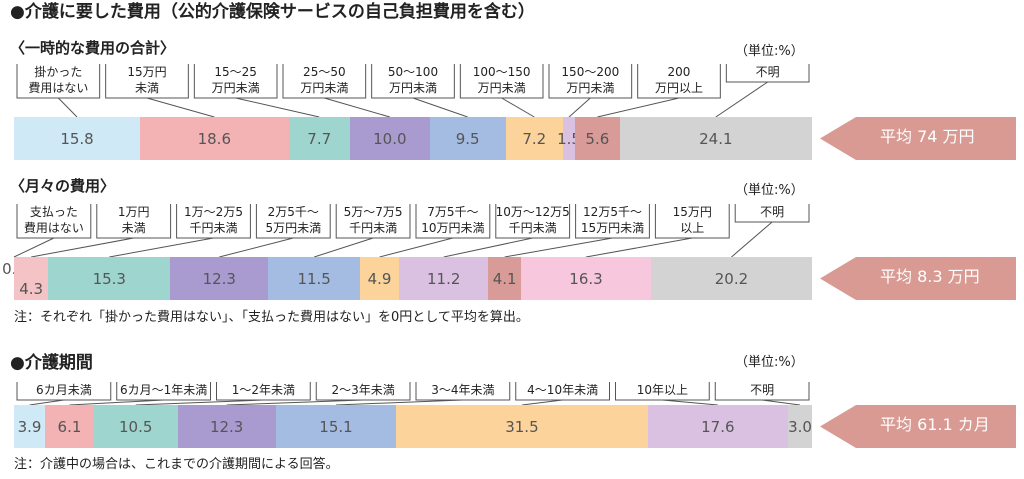 This screenshot has height=479, width=1024. I want to click on category-label: 不明, so click(767, 72).